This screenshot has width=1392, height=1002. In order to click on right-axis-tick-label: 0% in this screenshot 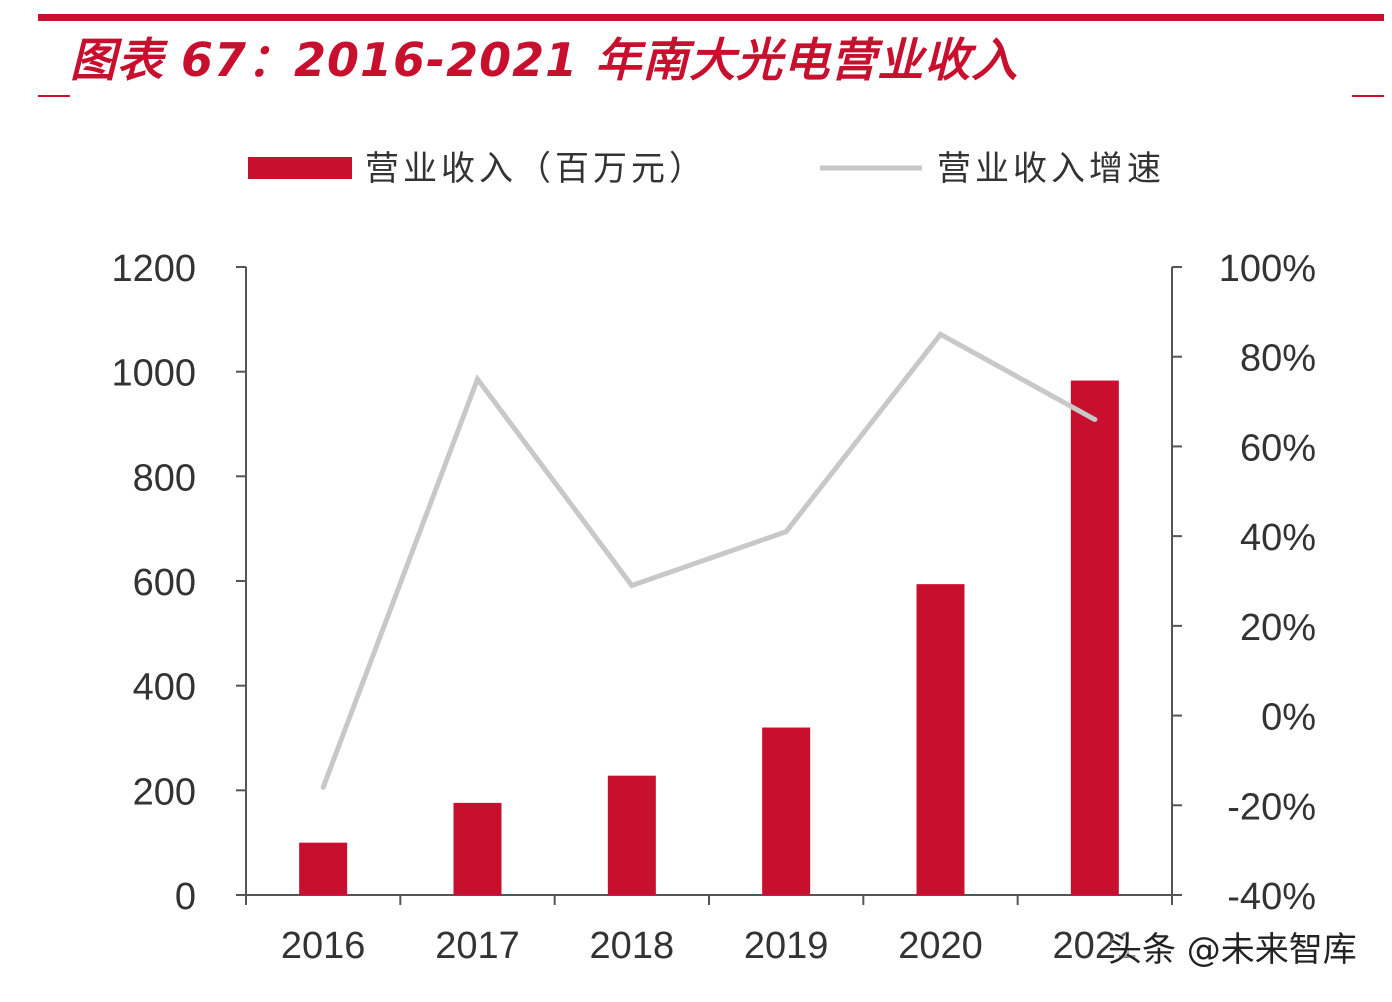, I will do `click(1288, 718)`.